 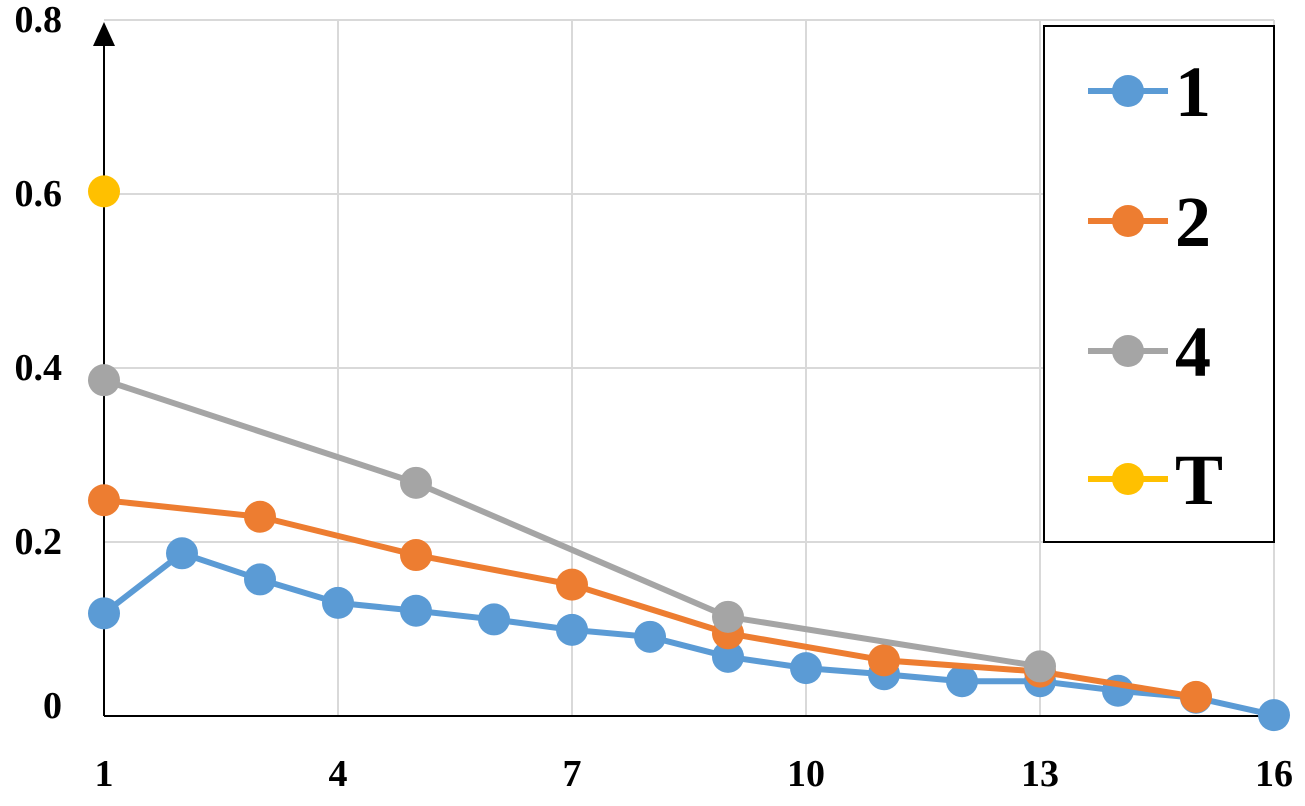 I want to click on y-axis-arrow, so click(x=104, y=34).